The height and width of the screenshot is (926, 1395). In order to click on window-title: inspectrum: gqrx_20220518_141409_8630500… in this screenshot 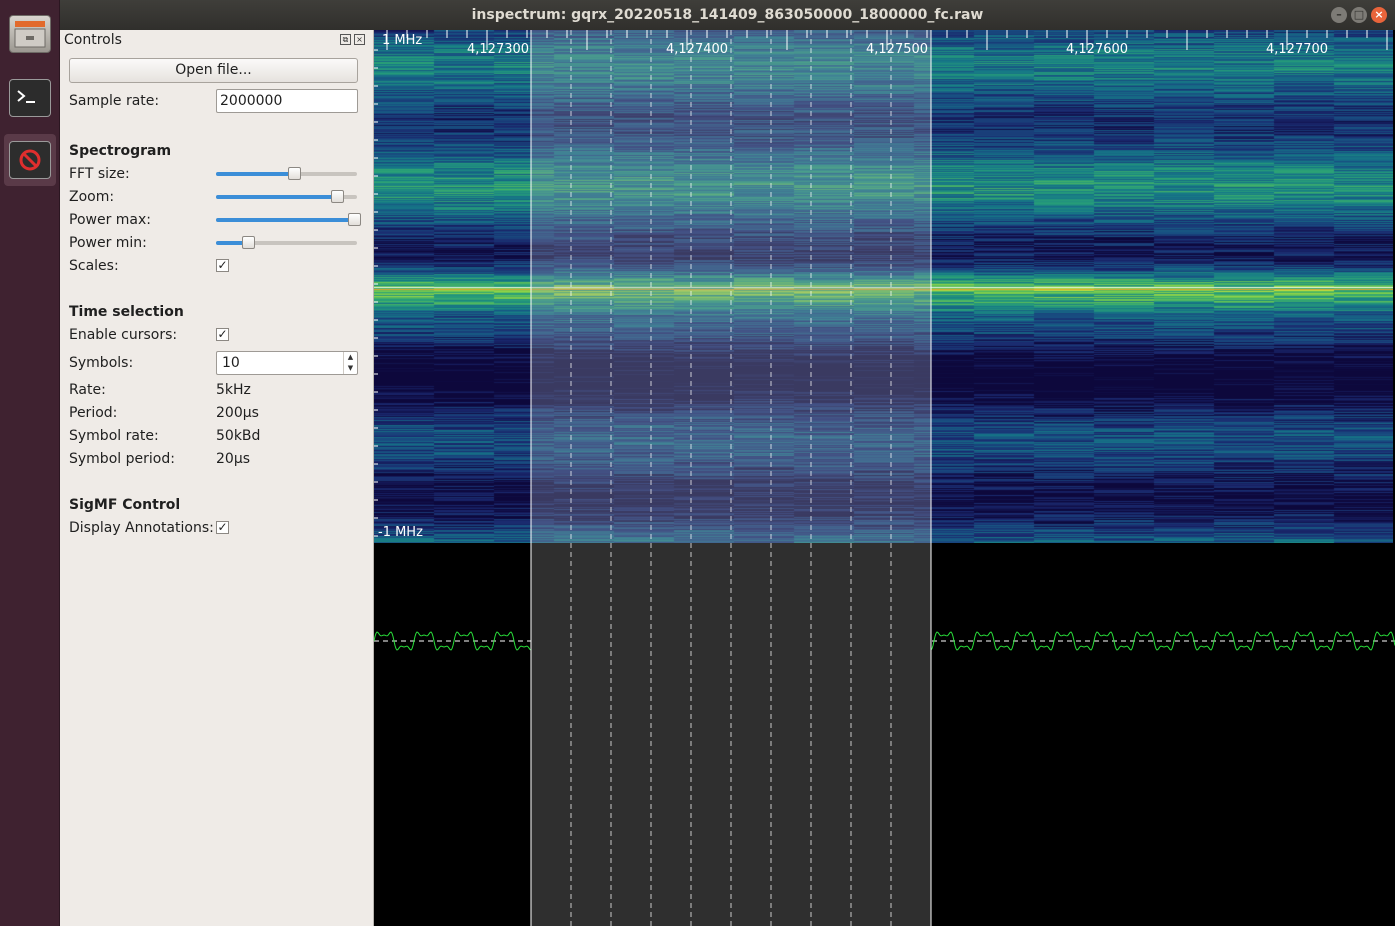, I will do `click(727, 15)`.